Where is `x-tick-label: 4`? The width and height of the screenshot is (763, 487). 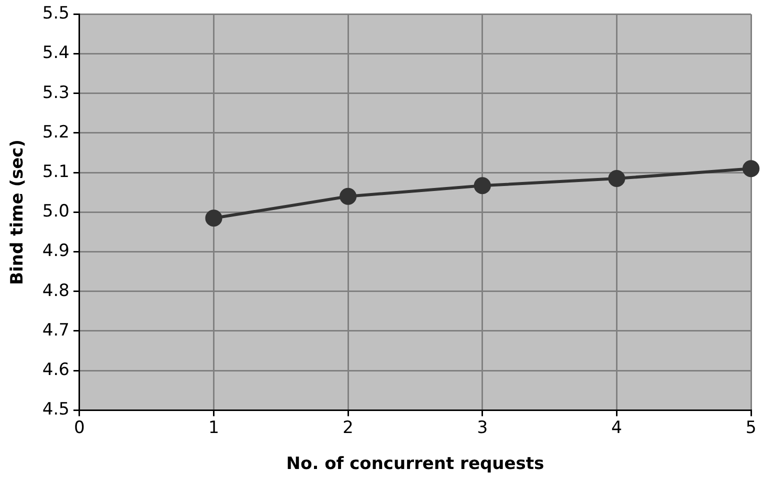
x-tick-label: 4 is located at coordinates (616, 428).